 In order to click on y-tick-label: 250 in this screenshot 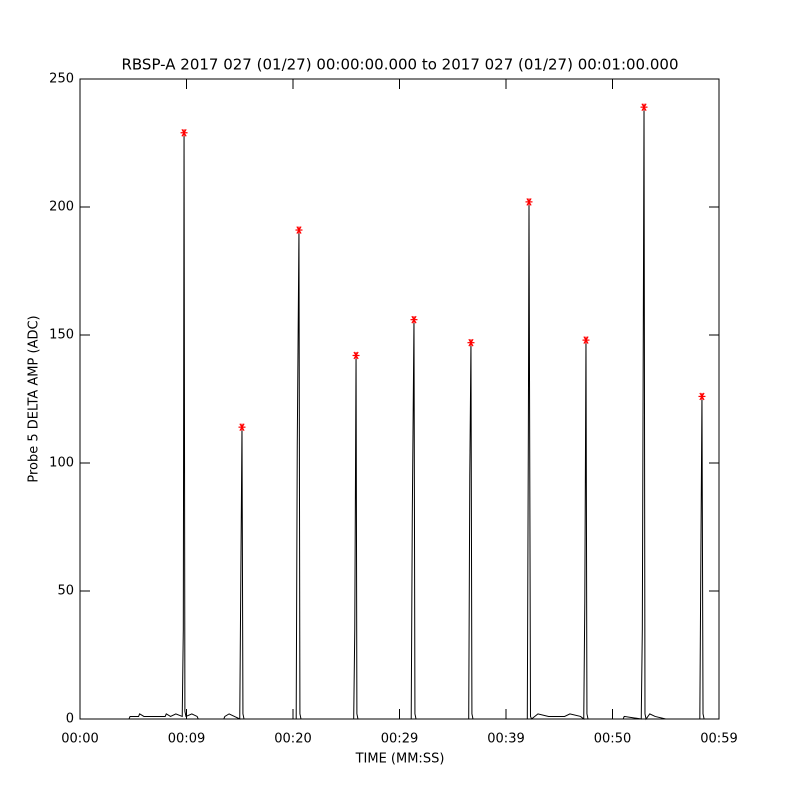, I will do `click(61, 79)`.